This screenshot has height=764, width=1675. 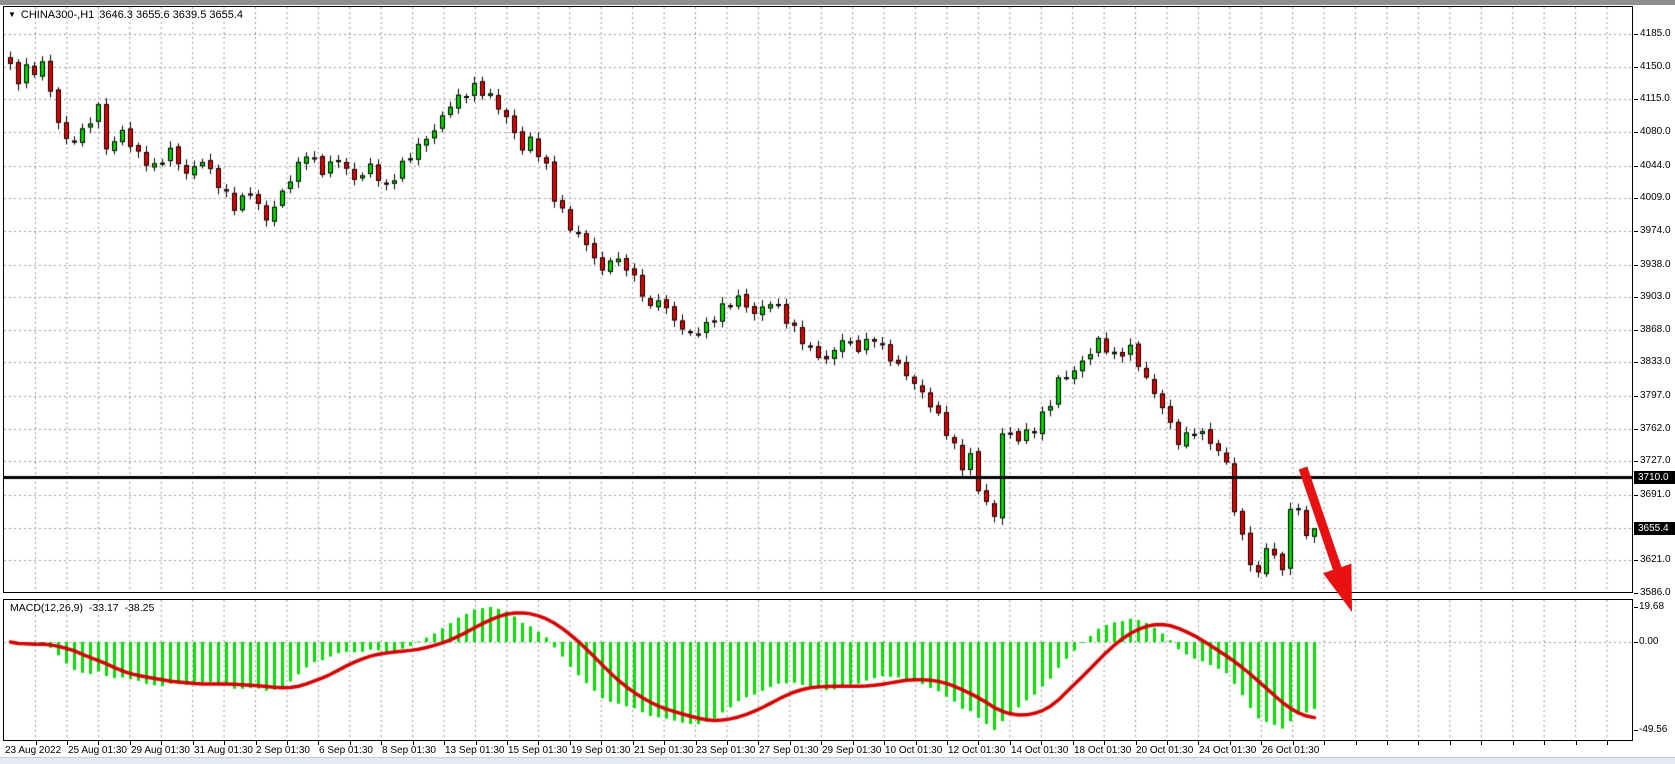 What do you see at coordinates (103, 608) in the screenshot?
I see `macd-value: -33.17` at bounding box center [103, 608].